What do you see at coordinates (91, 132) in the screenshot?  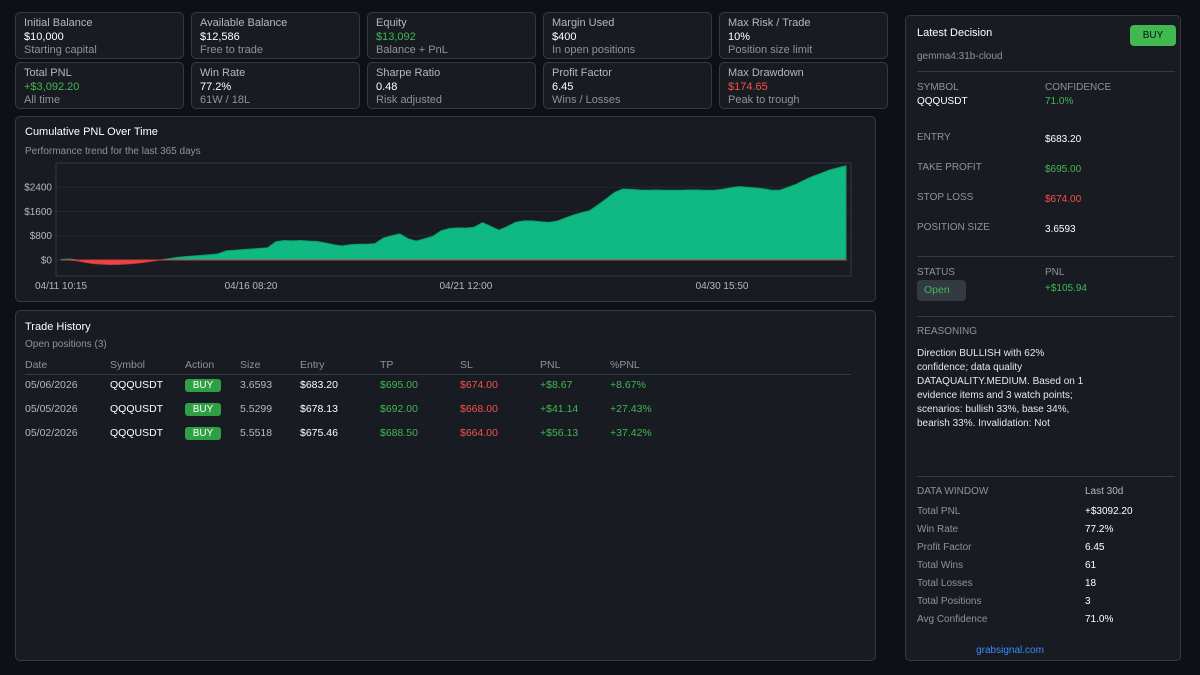 I see `chart-title: Cumulative PNL Over Time` at bounding box center [91, 132].